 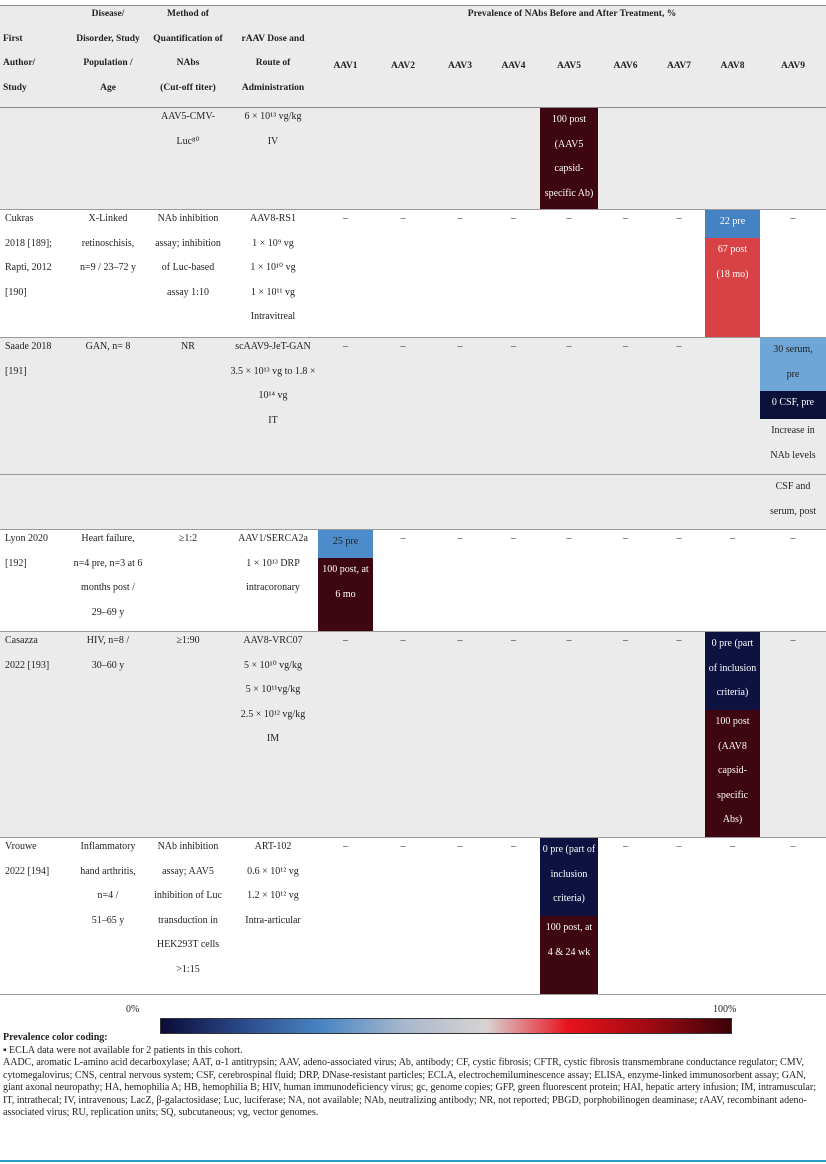 What do you see at coordinates (569, 927) in the screenshot?
I see `segment-line: 100 post, at` at bounding box center [569, 927].